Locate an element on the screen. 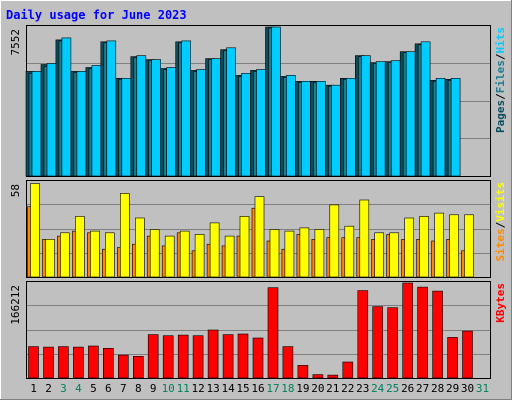 The height and width of the screenshot is (404, 512). x-tick-label-day-26: 26 is located at coordinates (407, 388).